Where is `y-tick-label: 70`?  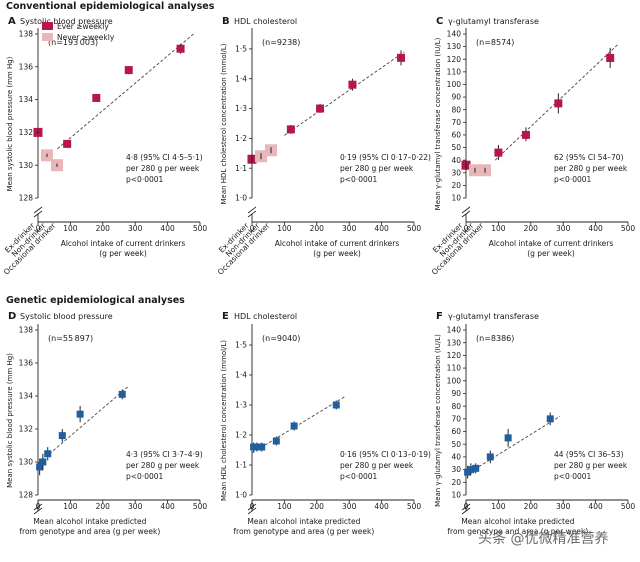 y-tick-label: 70 is located at coordinates (456, 418).